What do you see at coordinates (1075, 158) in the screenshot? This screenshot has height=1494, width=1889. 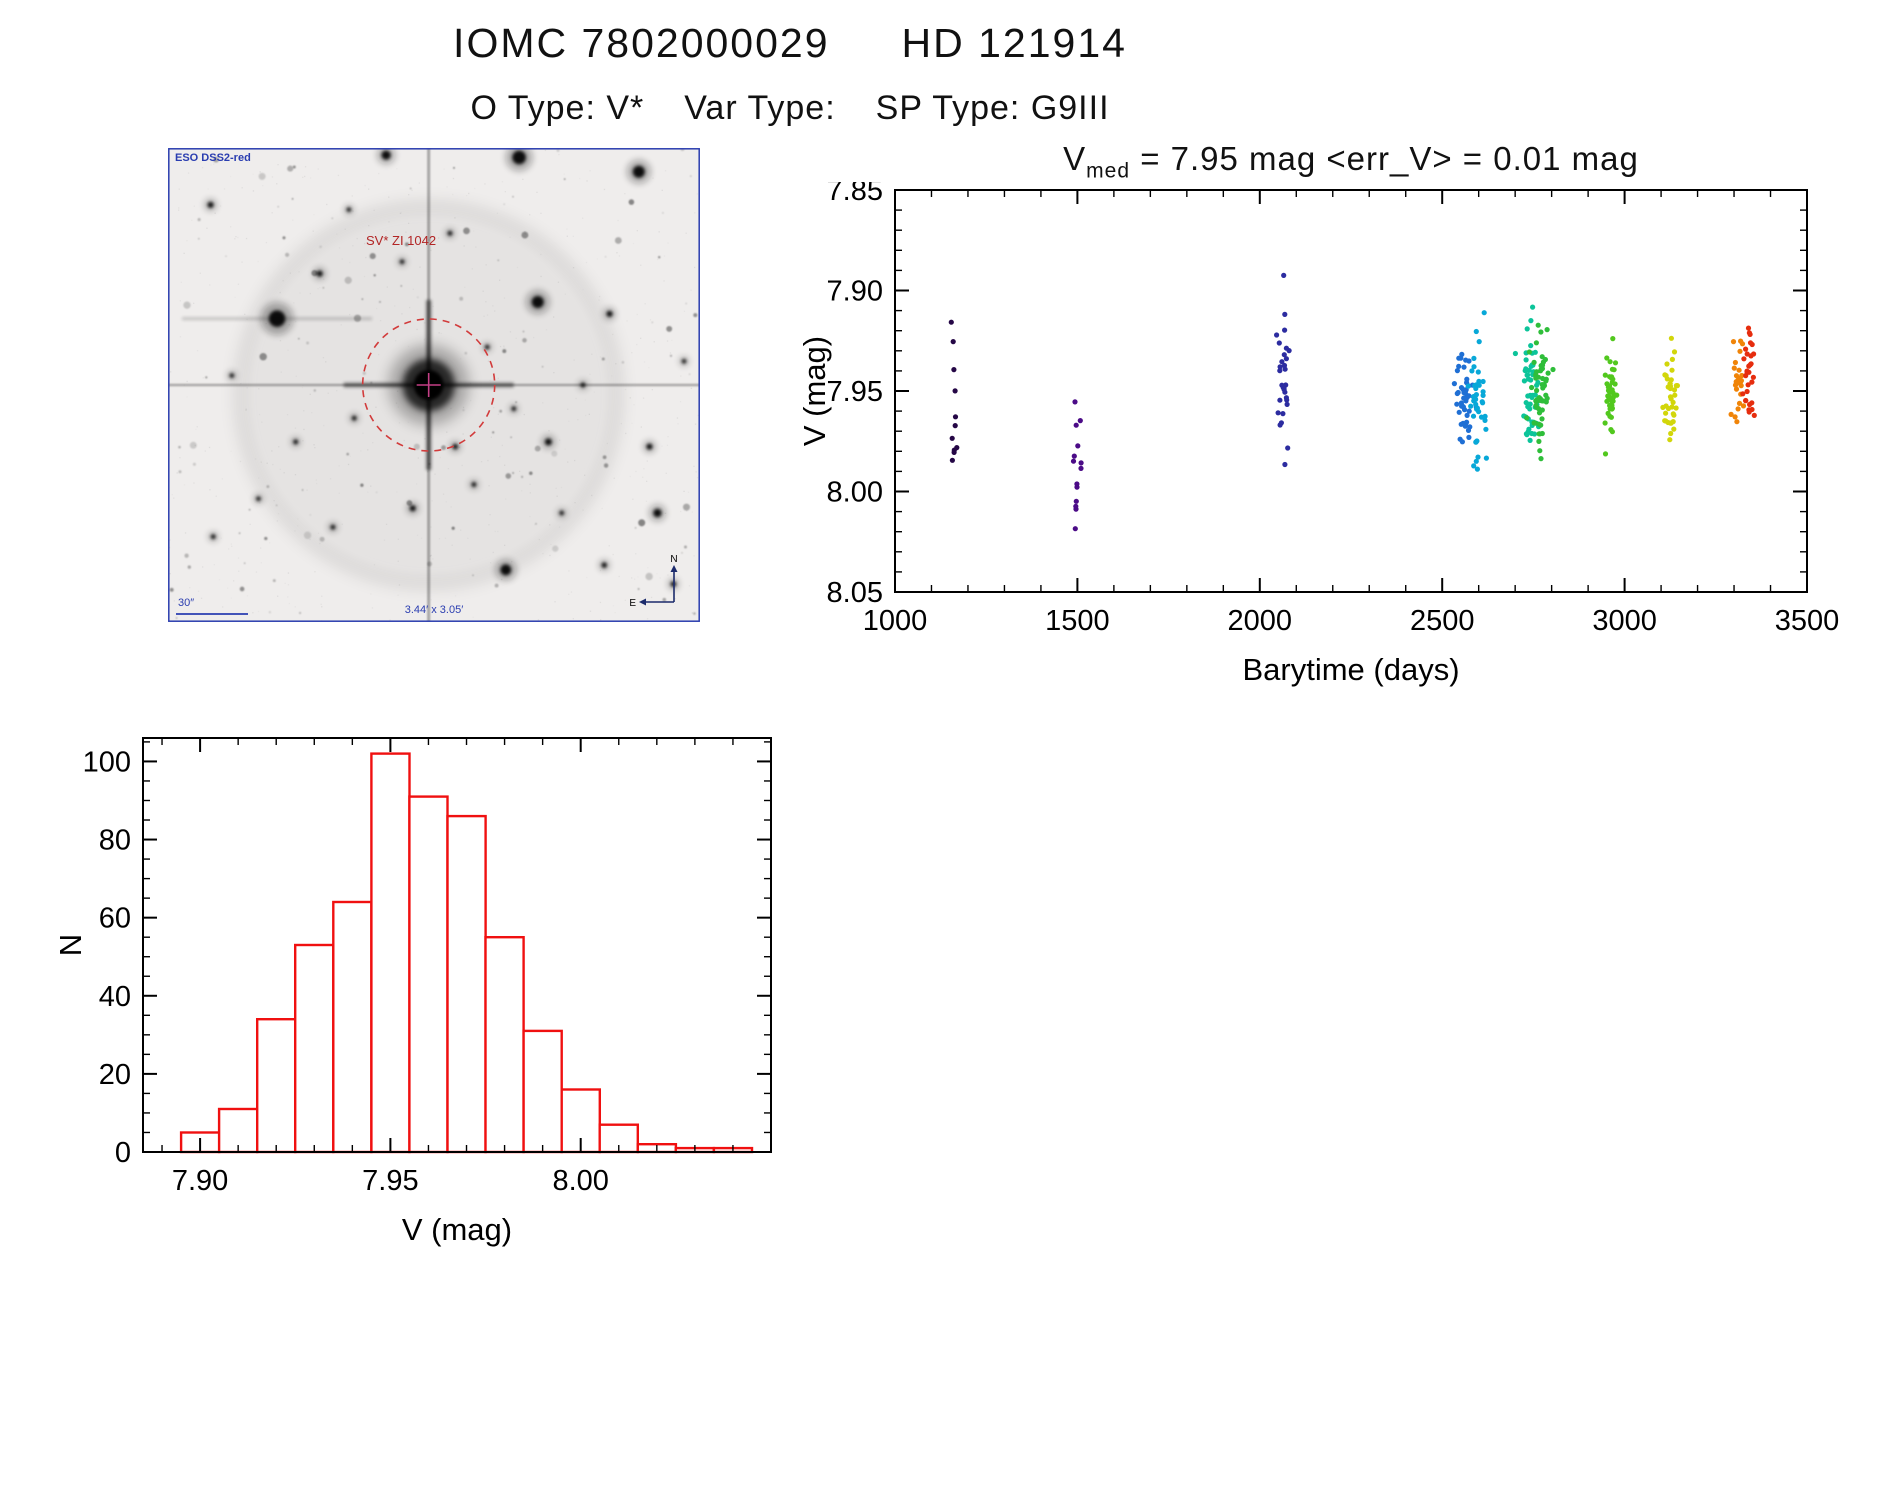 I see `vmed-symbol: V` at bounding box center [1075, 158].